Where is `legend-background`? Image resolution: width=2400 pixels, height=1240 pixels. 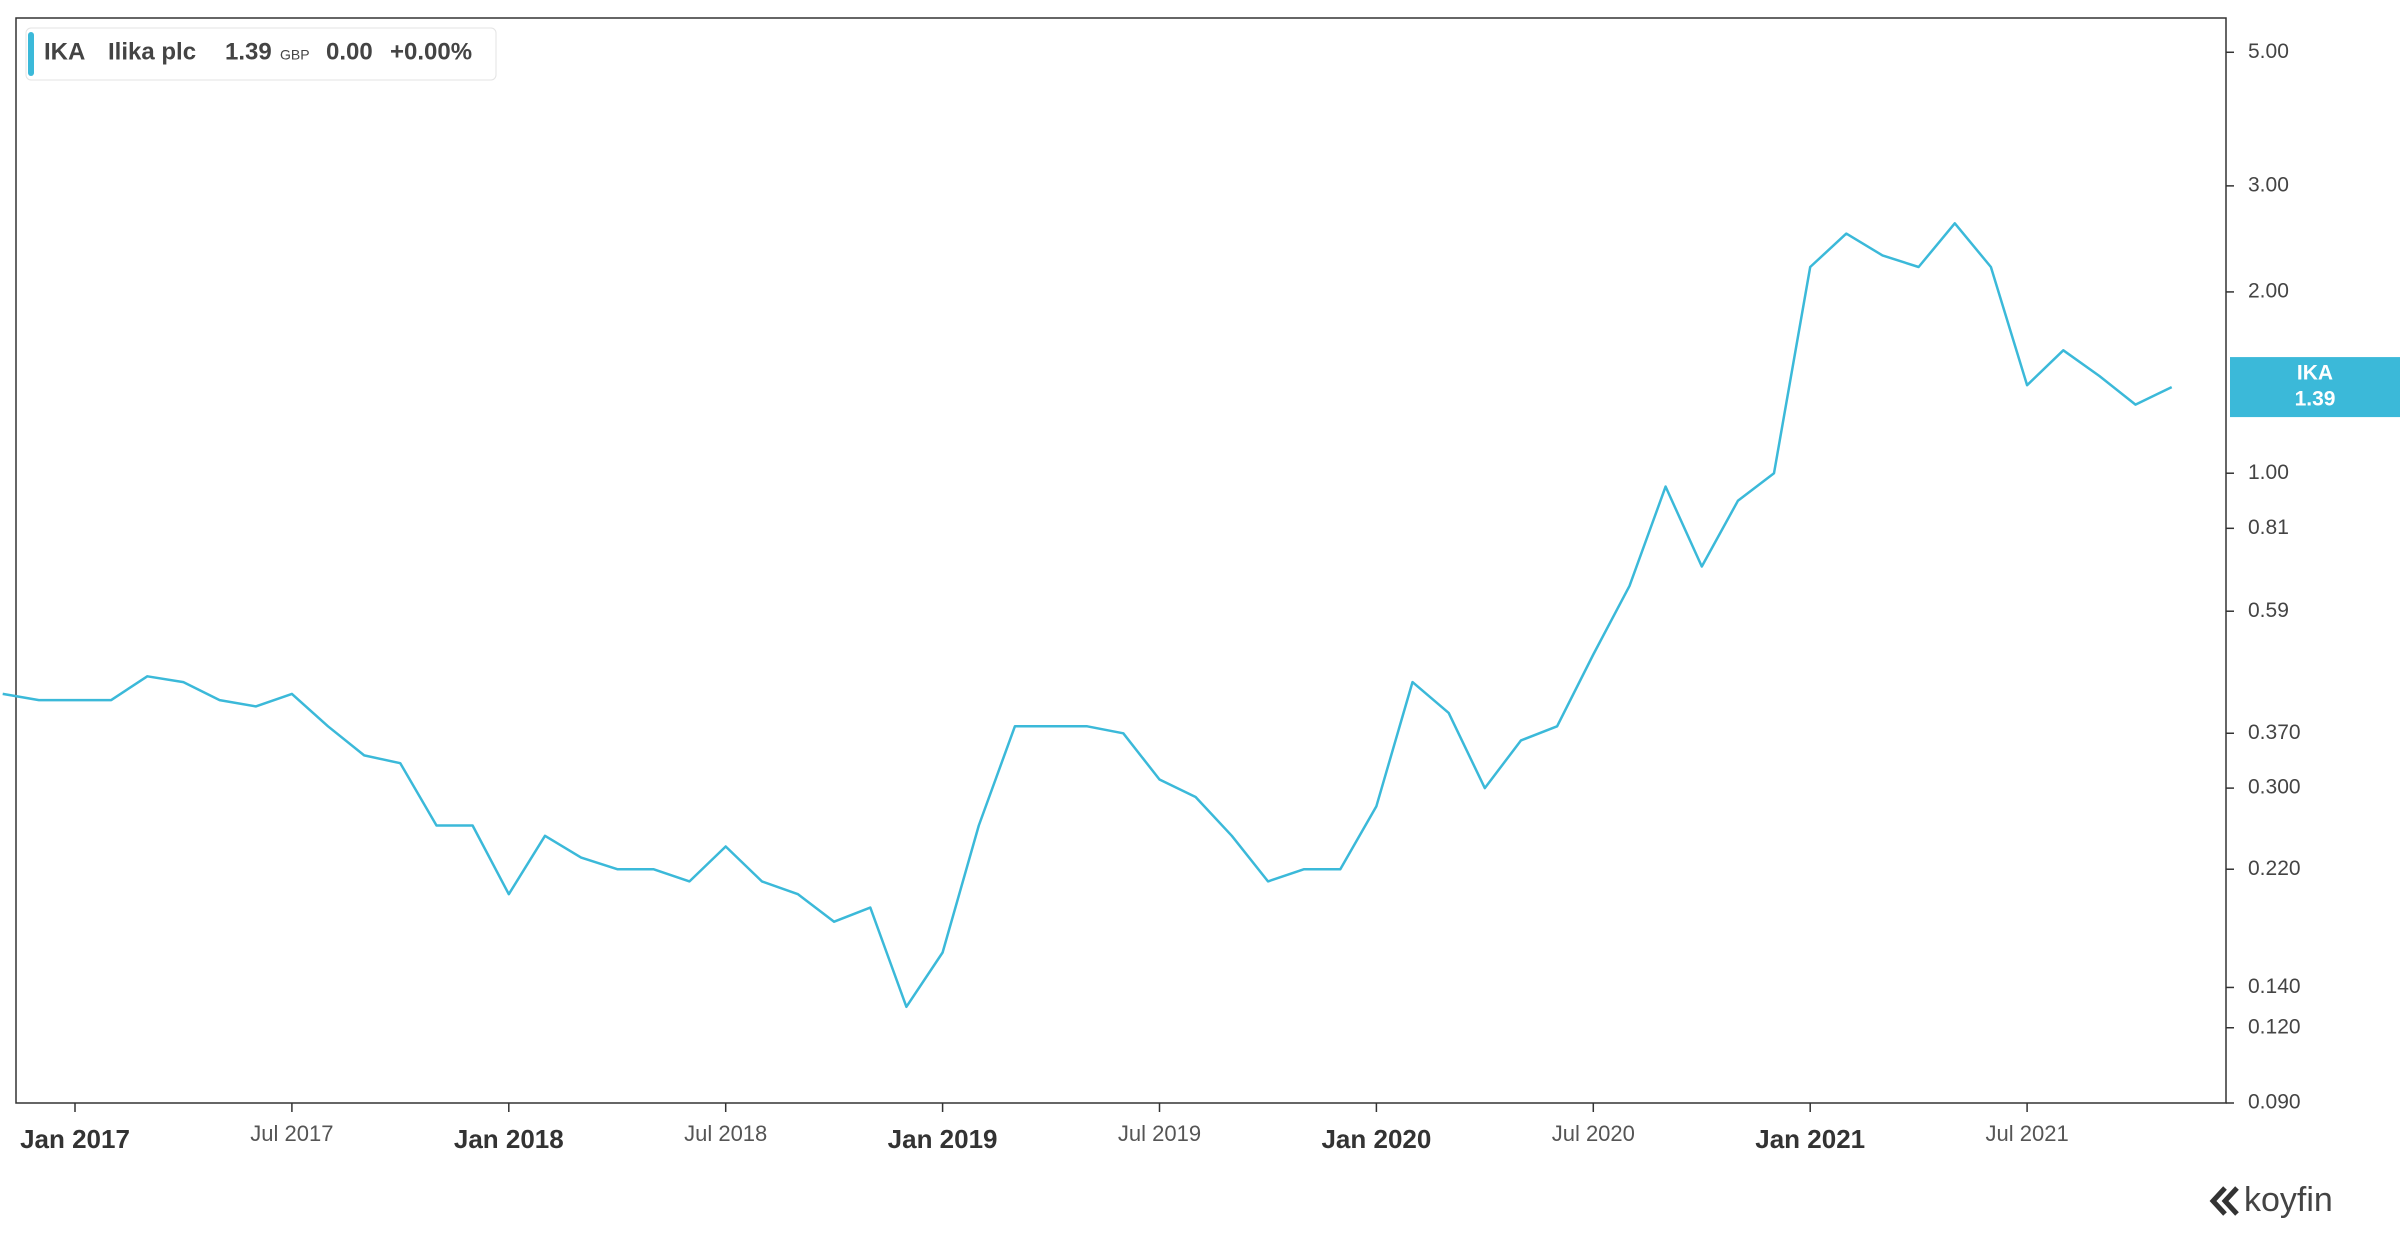
legend-background is located at coordinates (261, 54).